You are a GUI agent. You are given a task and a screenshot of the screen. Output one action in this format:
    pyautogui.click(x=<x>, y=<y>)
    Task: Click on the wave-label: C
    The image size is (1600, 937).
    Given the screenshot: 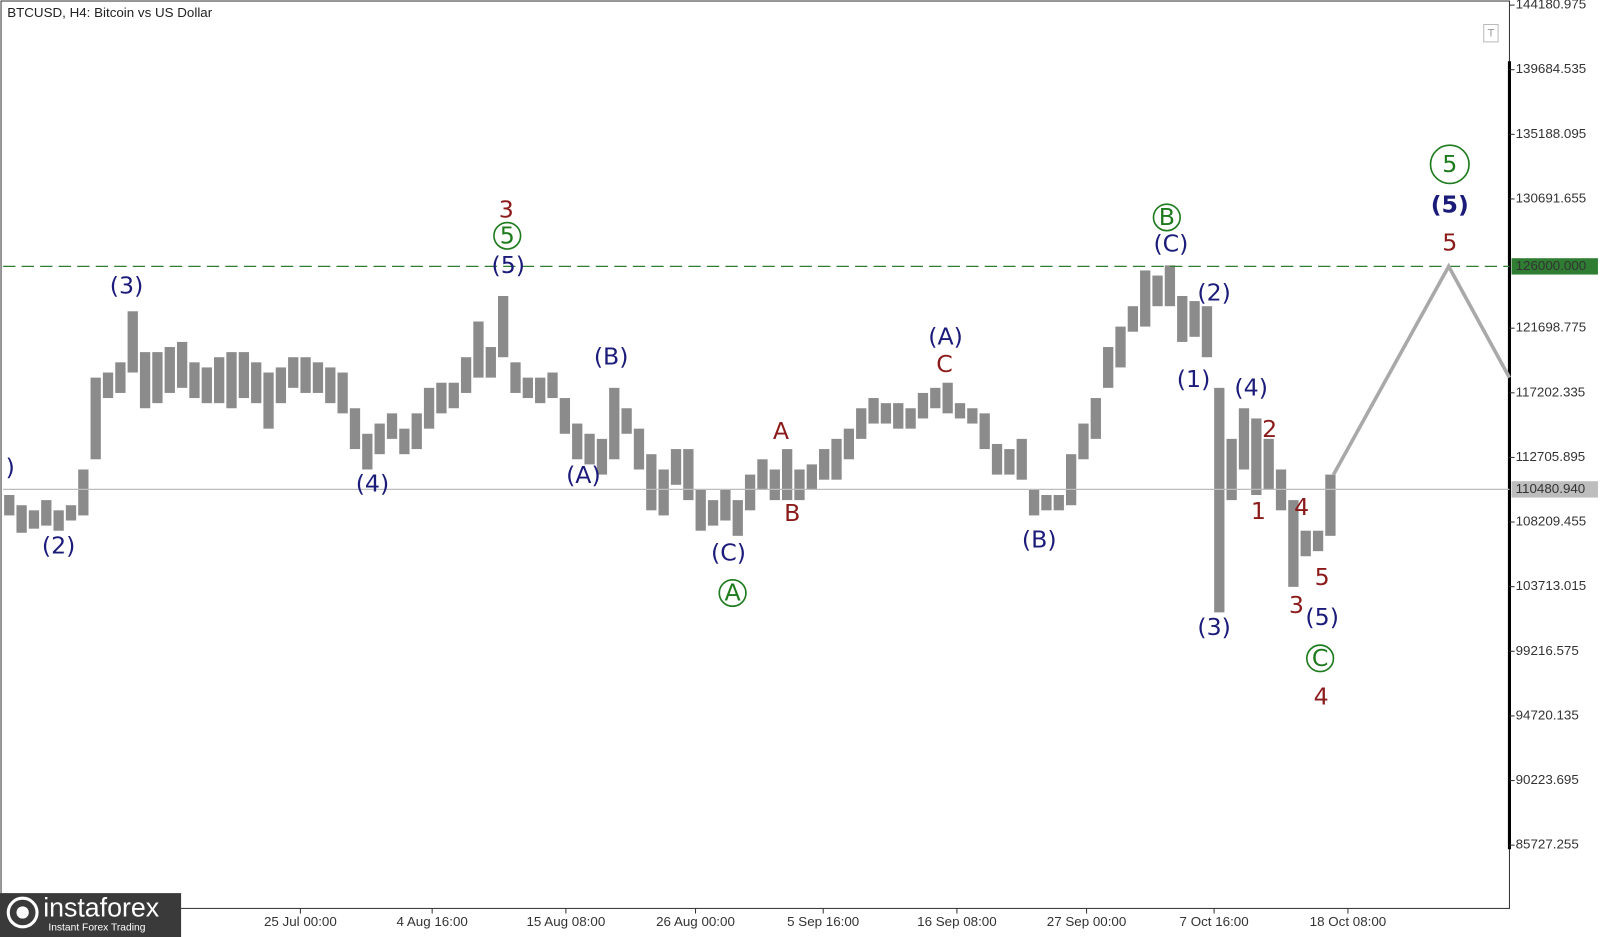 What is the action you would take?
    pyautogui.click(x=1320, y=658)
    